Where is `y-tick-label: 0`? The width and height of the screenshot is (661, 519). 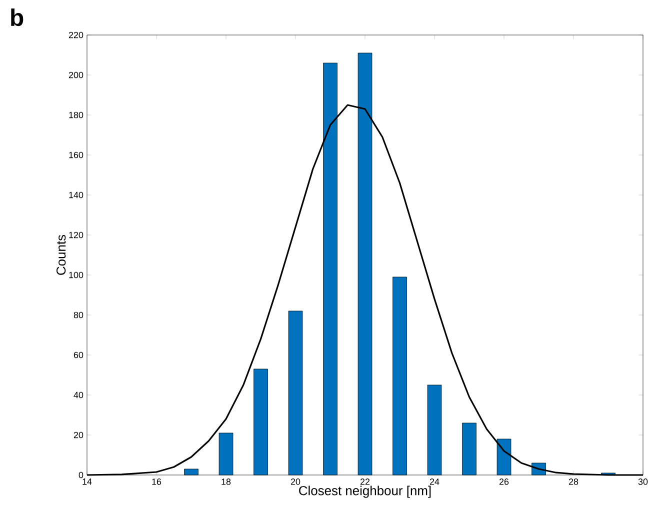 y-tick-label: 0 is located at coordinates (81, 475).